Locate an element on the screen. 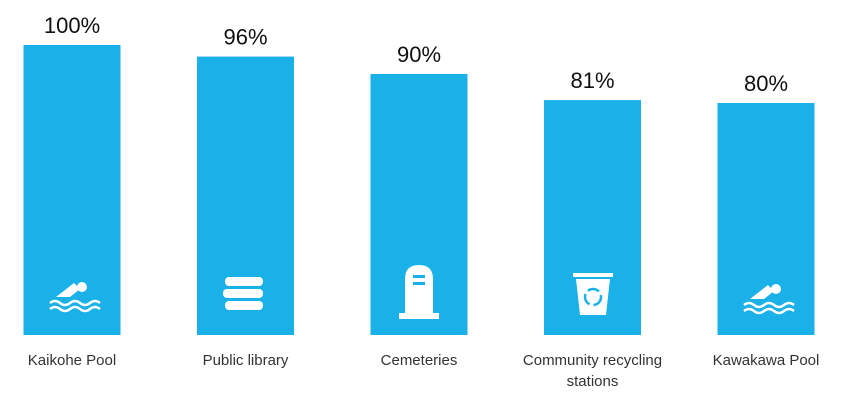 The width and height of the screenshot is (848, 400). value-label: 80% is located at coordinates (766, 83).